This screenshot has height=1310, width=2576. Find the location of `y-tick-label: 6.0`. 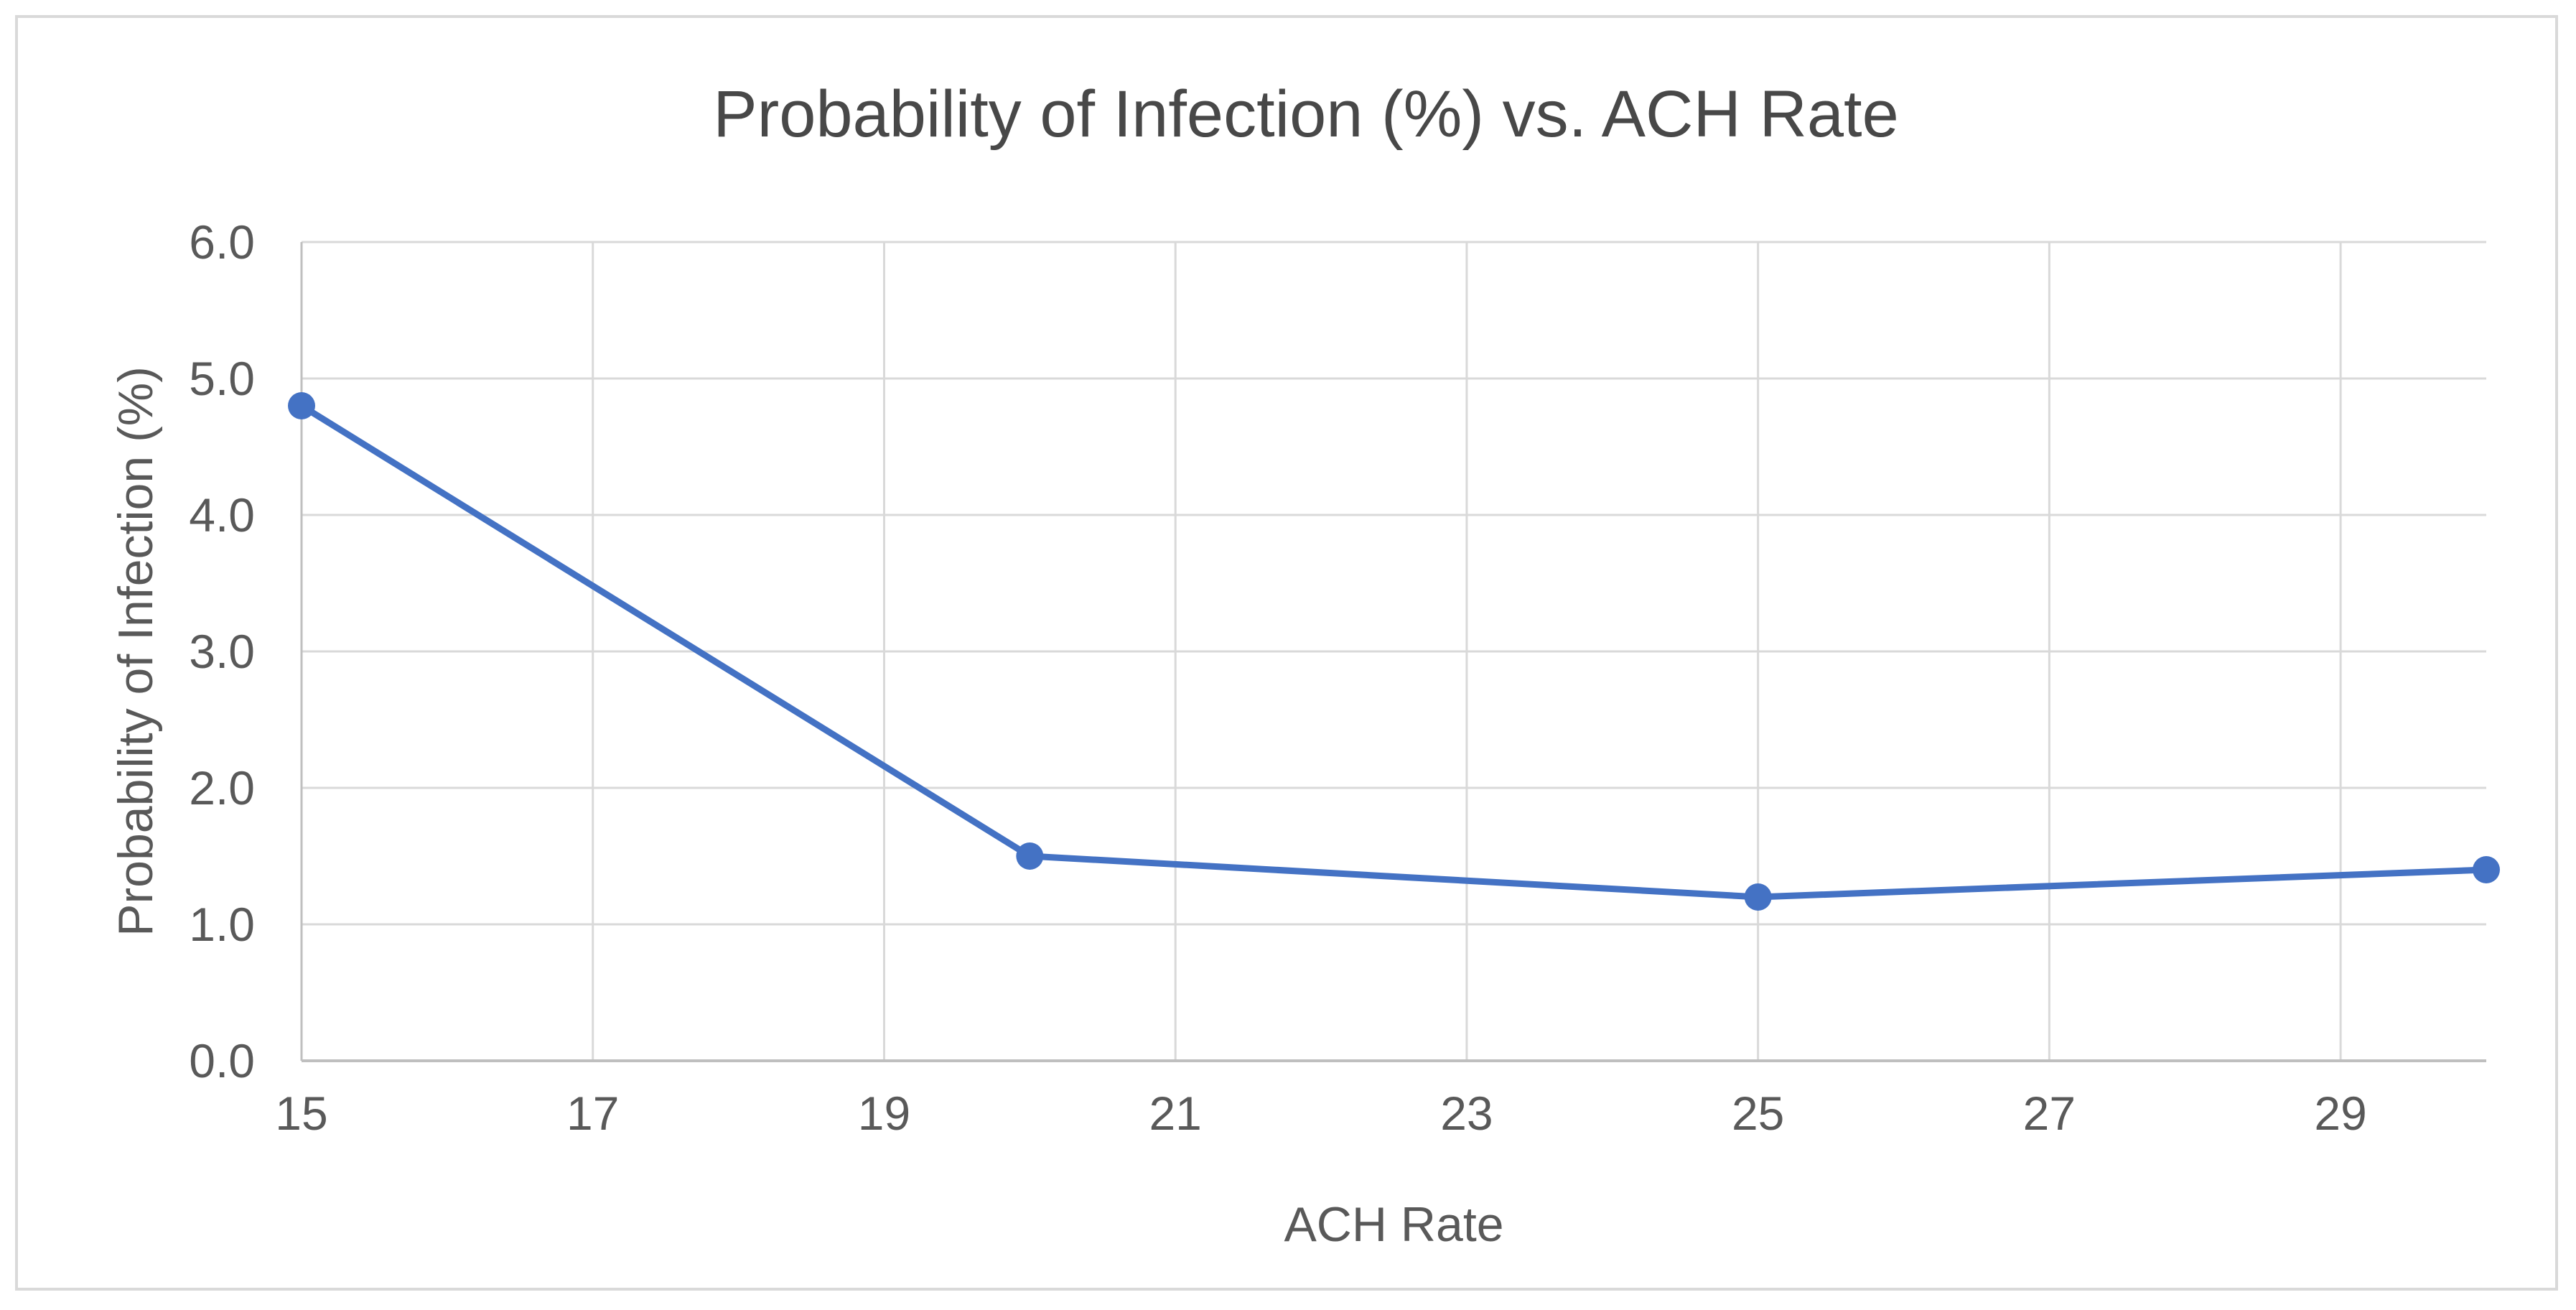

y-tick-label: 6.0 is located at coordinates (222, 242).